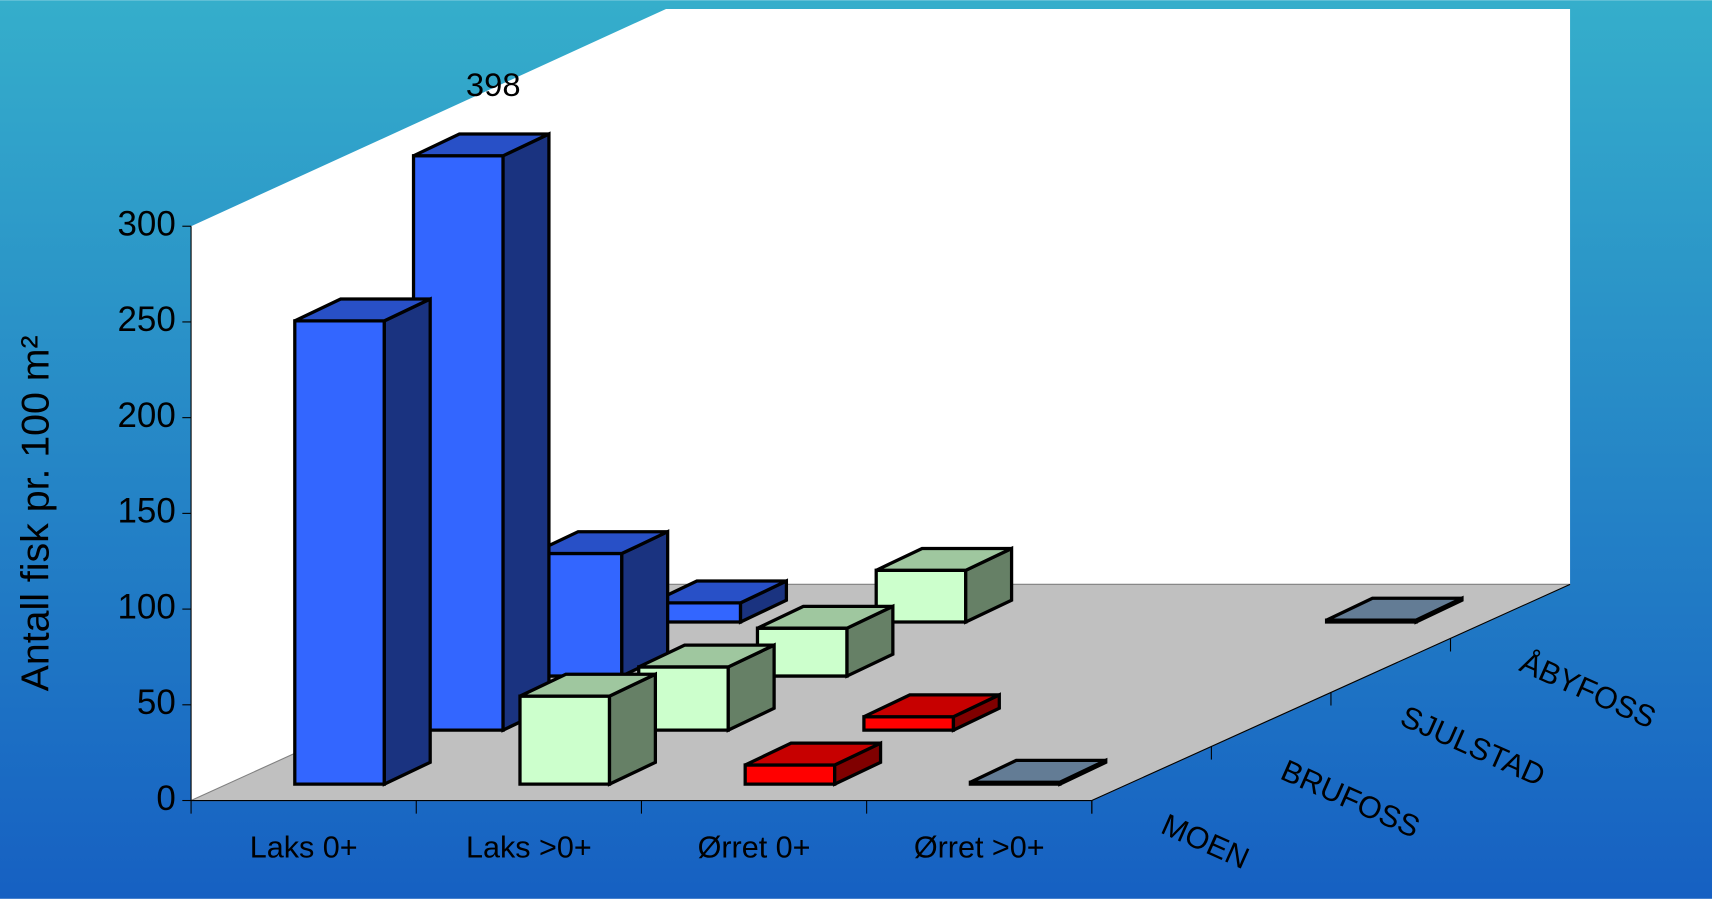 This screenshot has width=1712, height=904. I want to click on y-tick-label: 200, so click(147, 415).